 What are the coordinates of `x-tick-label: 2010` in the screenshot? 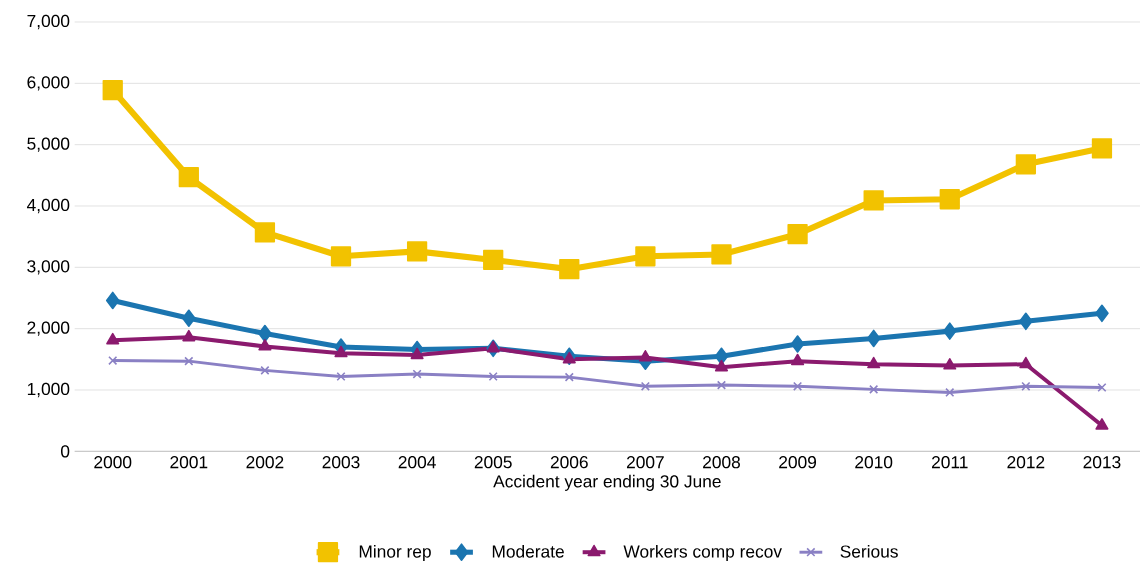 It's located at (874, 462).